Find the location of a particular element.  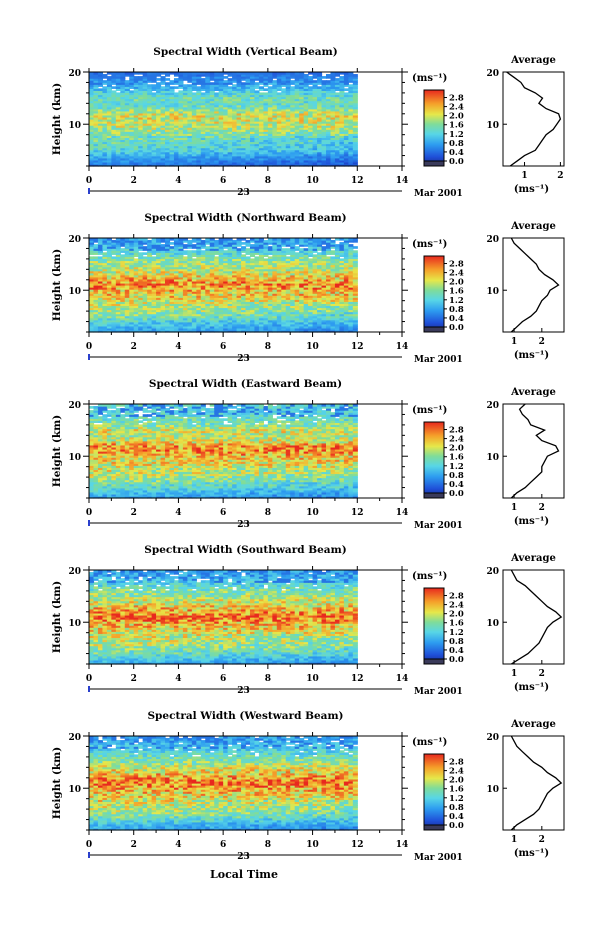

x-axis-label: Local Time is located at coordinates (244, 874).